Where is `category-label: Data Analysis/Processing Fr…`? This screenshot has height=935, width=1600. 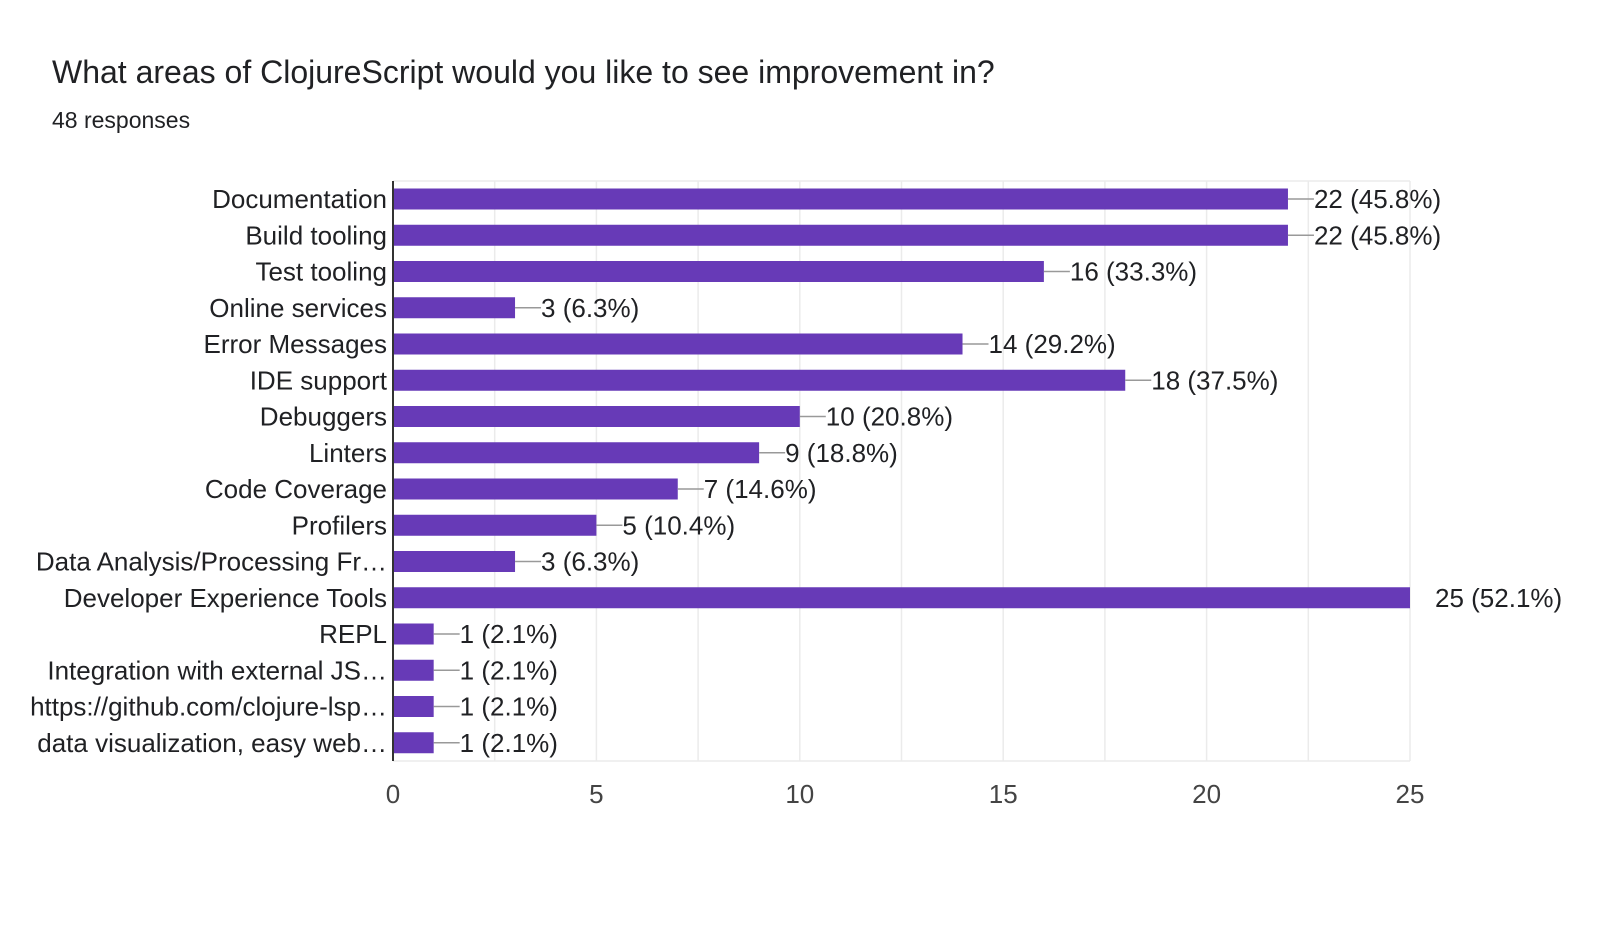 category-label: Data Analysis/Processing Fr… is located at coordinates (211, 562).